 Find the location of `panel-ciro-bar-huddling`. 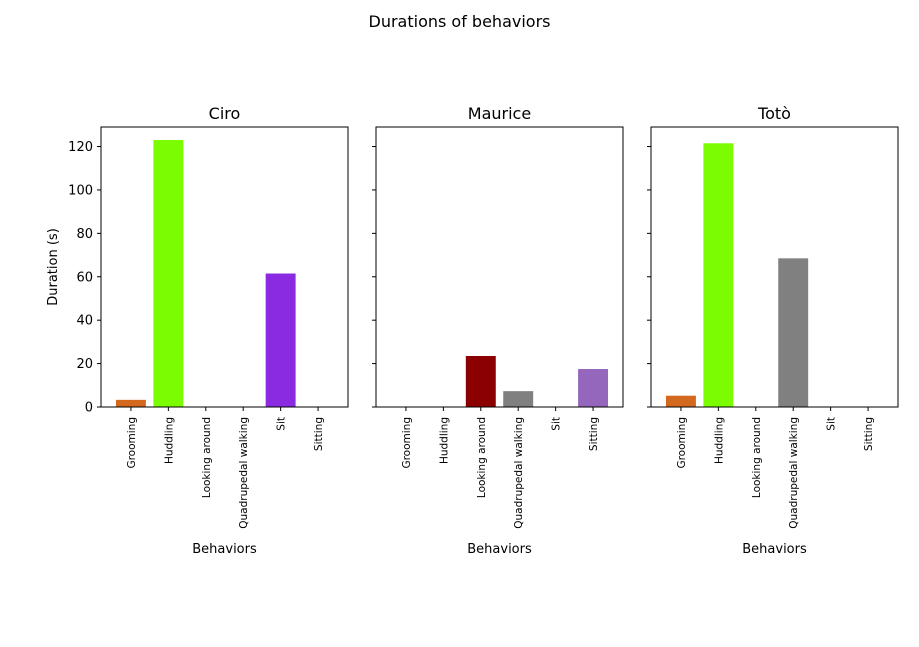

panel-ciro-bar-huddling is located at coordinates (168, 273).